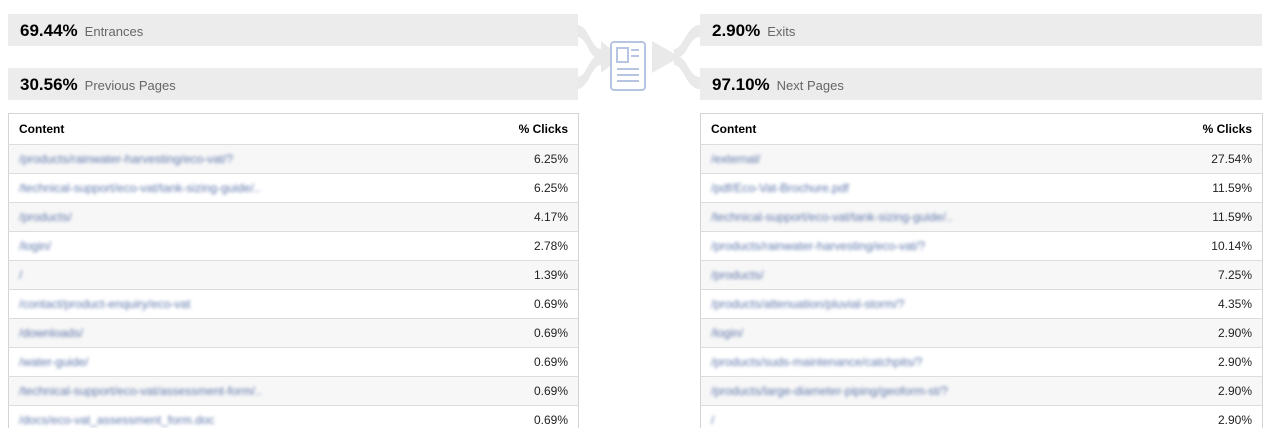 The height and width of the screenshot is (428, 1273). I want to click on table-row: /pdf/Eco-Vat-Brochure.pdf 11.59%, so click(981, 188).